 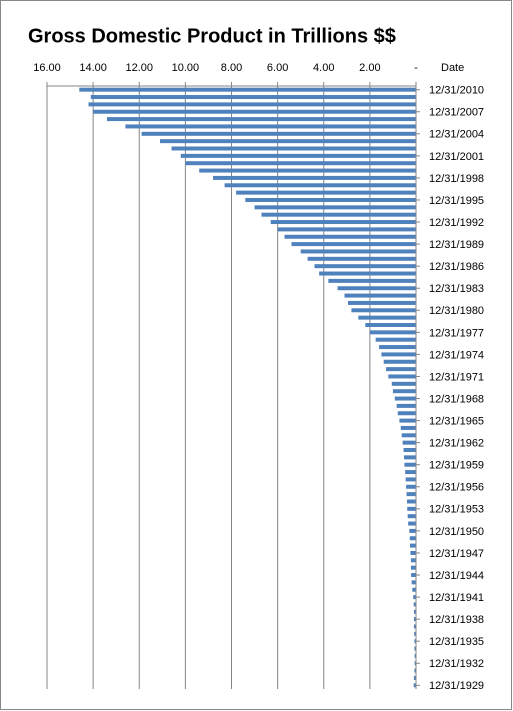 I want to click on y-tick-label: 12/31/1971, so click(x=456, y=377).